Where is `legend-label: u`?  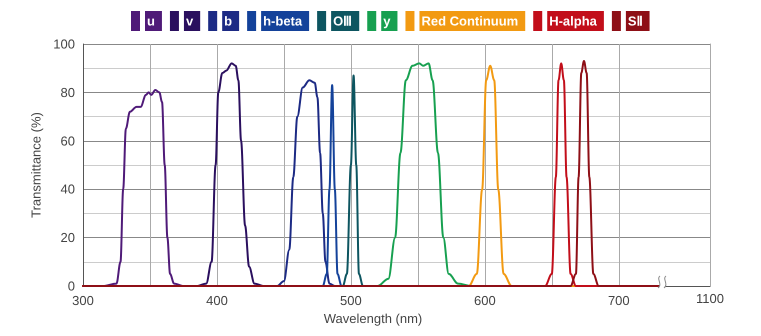
legend-label: u is located at coordinates (151, 21).